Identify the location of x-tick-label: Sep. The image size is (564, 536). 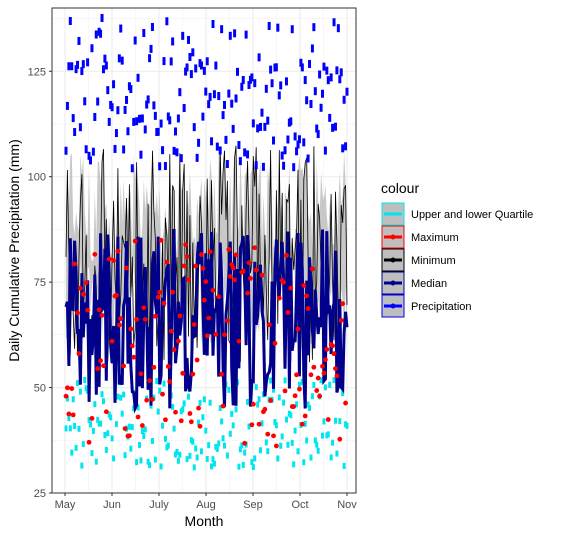
(253, 505).